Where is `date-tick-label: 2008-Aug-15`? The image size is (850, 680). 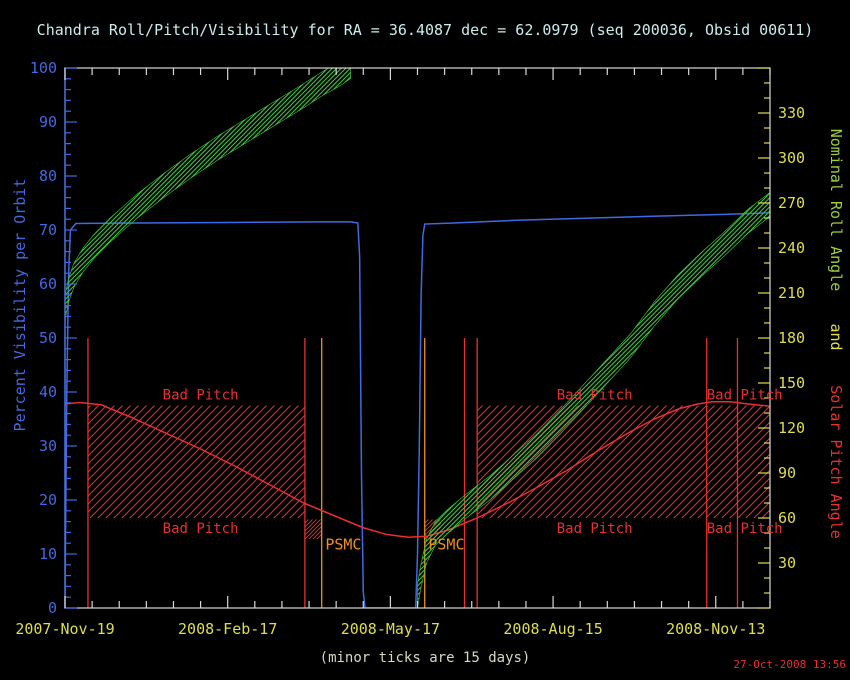
date-tick-label: 2008-Aug-15 is located at coordinates (552, 629).